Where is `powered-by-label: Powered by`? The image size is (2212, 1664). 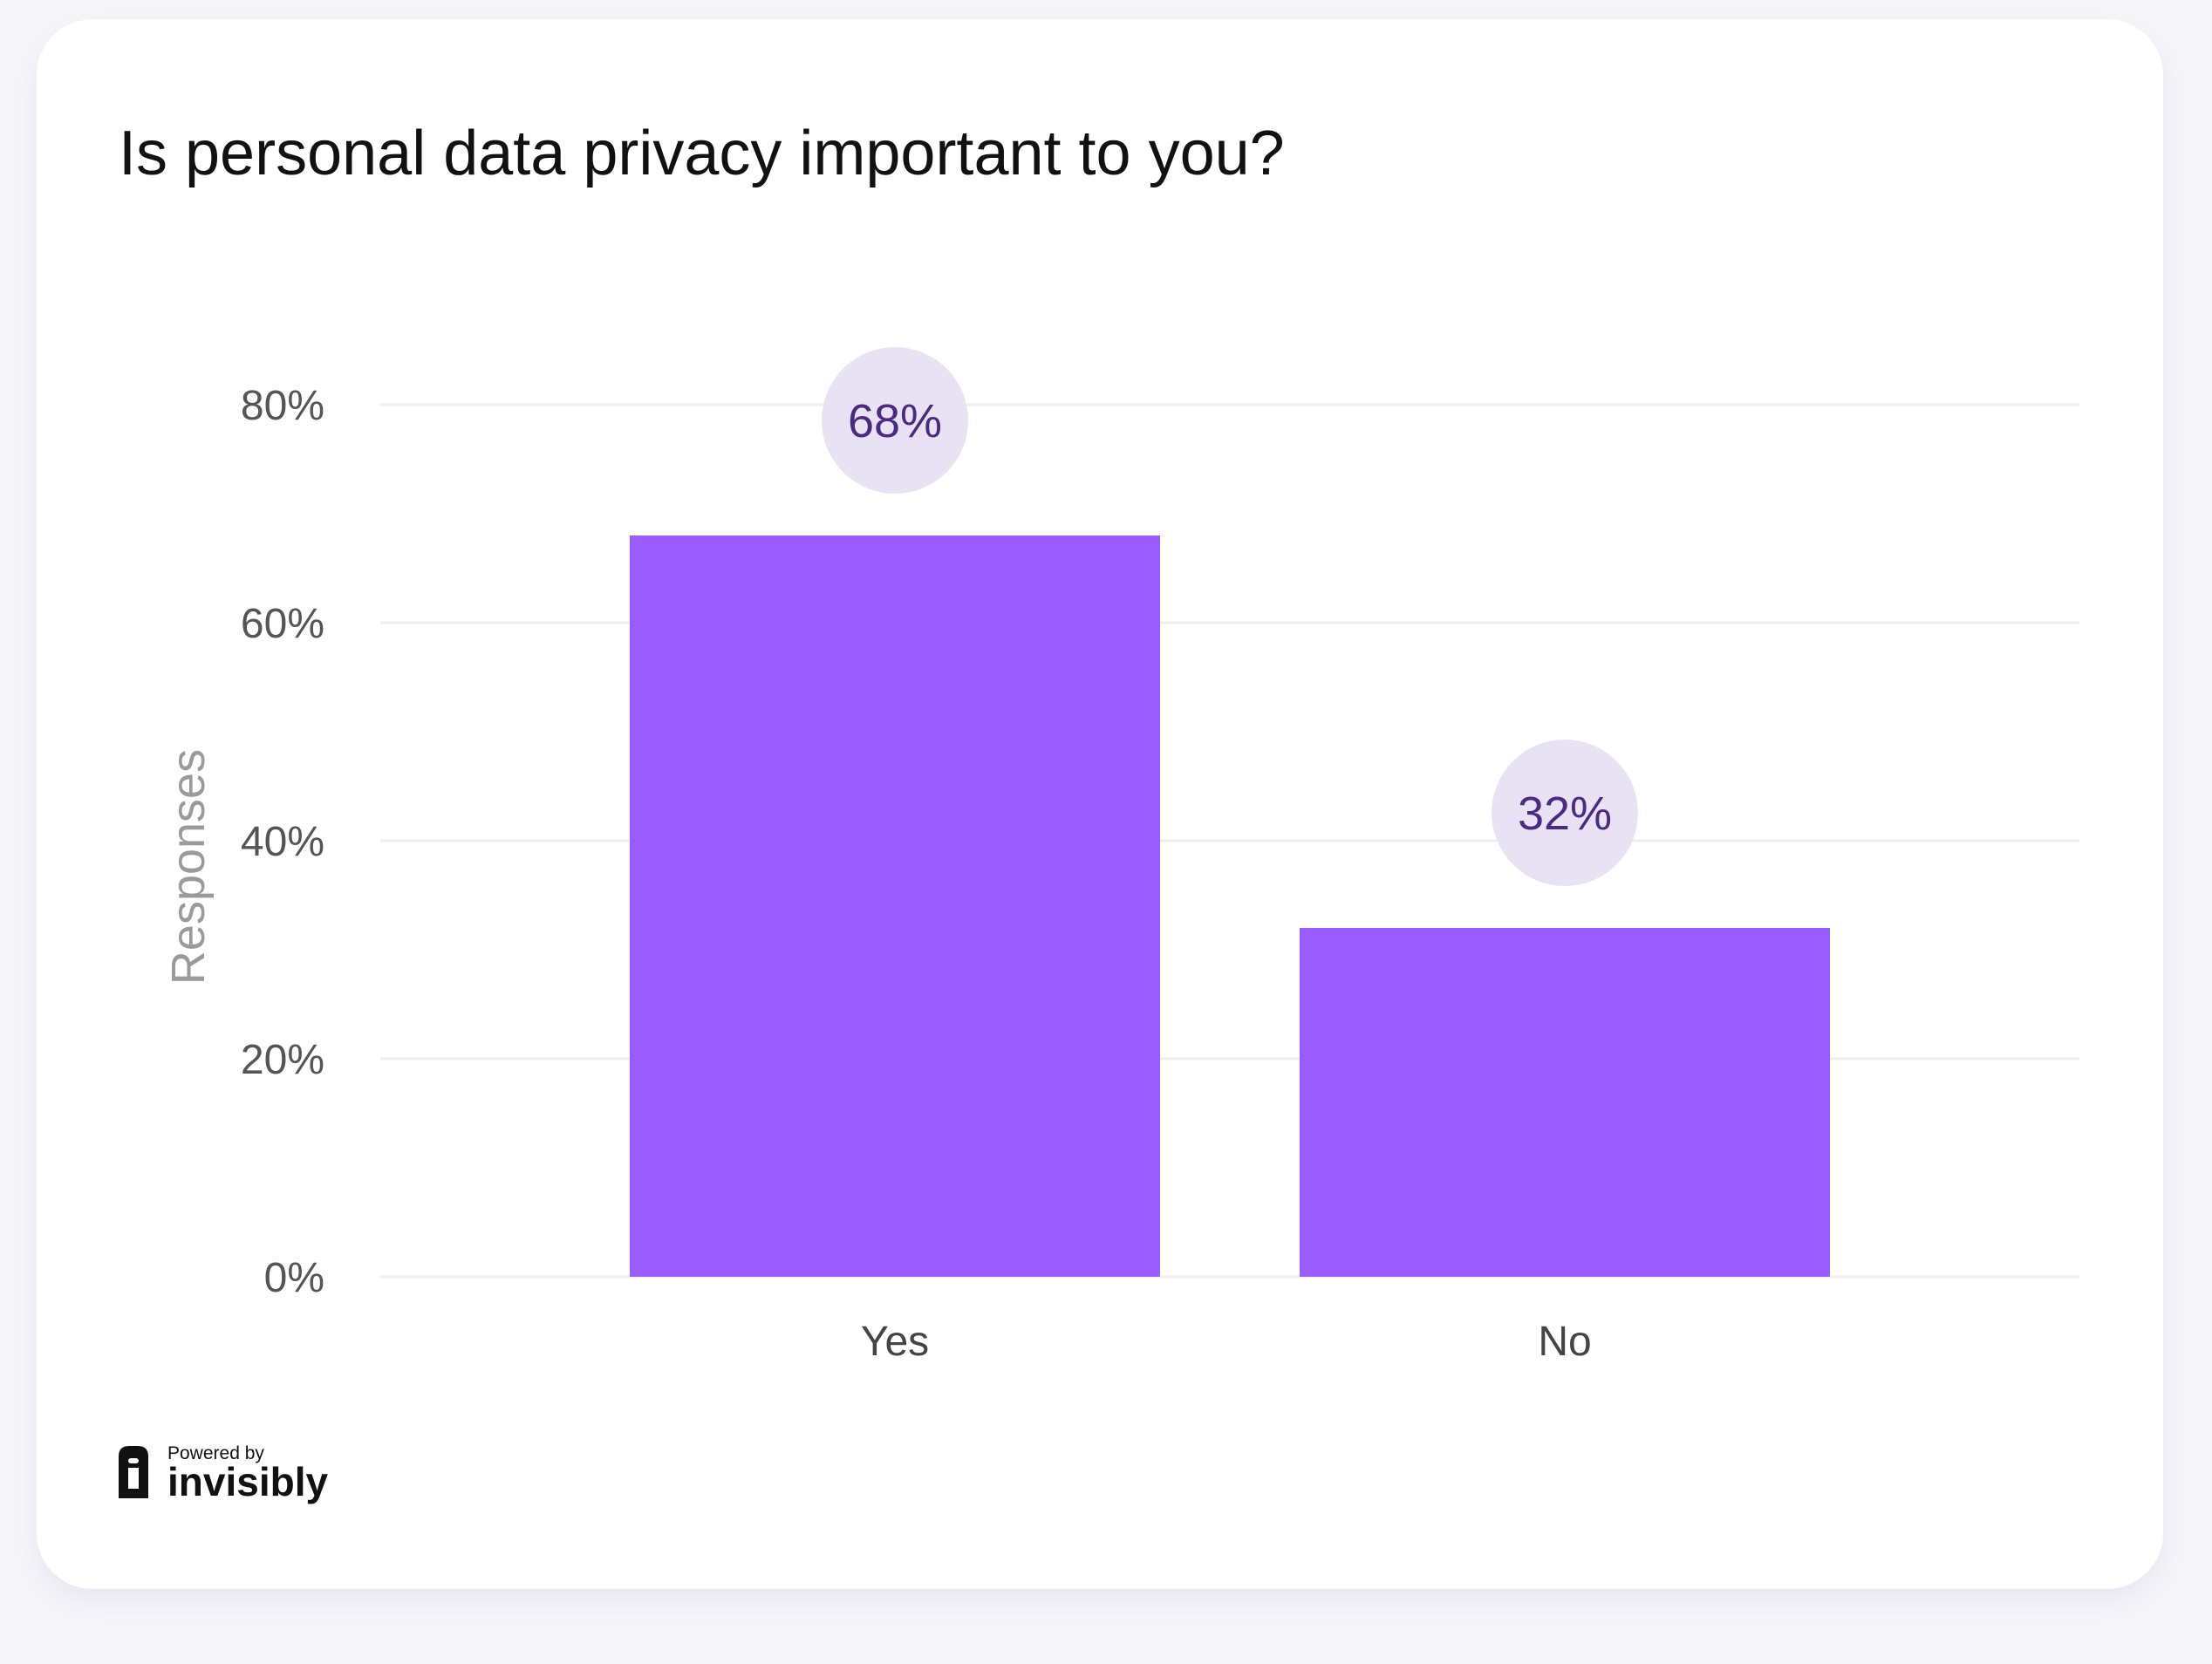 powered-by-label: Powered by is located at coordinates (215, 1453).